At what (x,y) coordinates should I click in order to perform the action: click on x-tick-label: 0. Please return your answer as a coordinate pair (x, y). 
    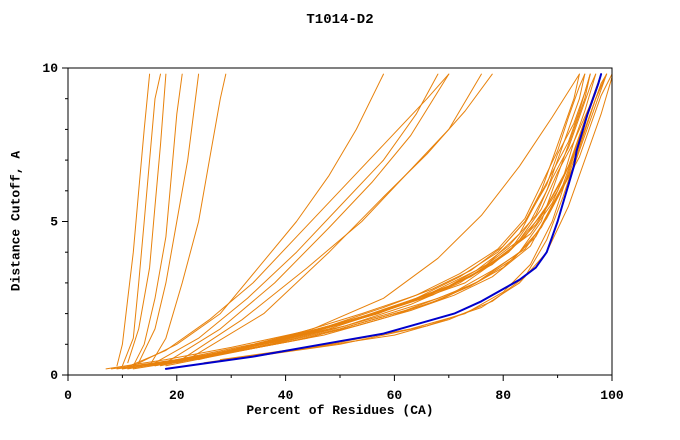
    Looking at the image, I should click on (68, 395).